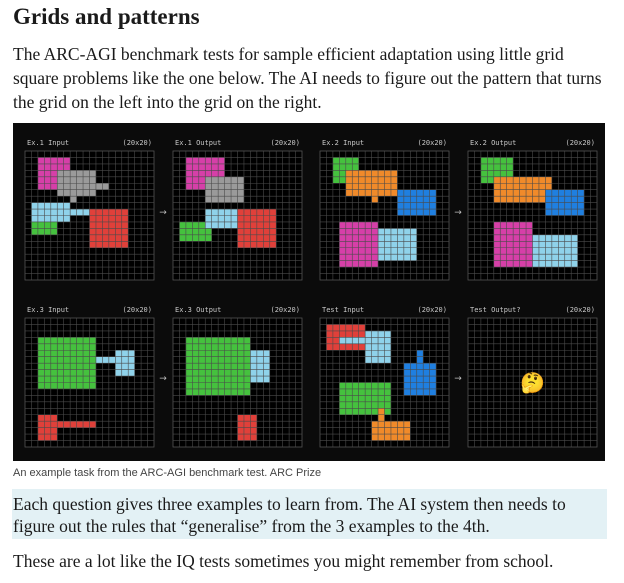 The width and height of the screenshot is (624, 583). Describe the element at coordinates (106, 16) in the screenshot. I see `section-heading: Grids and patterns` at that location.